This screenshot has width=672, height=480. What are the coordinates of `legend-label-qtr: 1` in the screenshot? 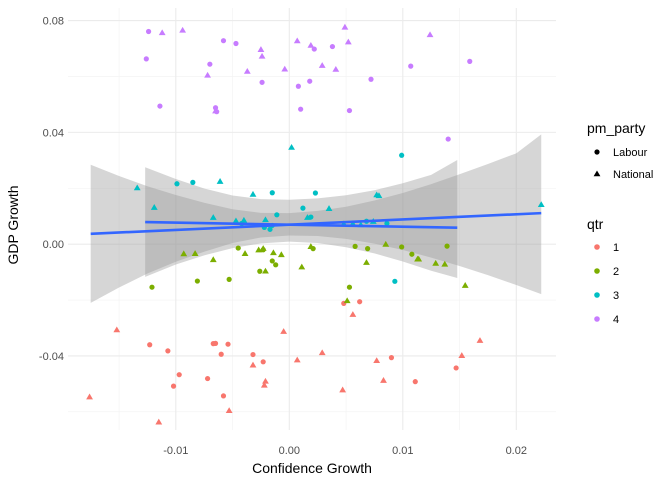 It's located at (616, 248).